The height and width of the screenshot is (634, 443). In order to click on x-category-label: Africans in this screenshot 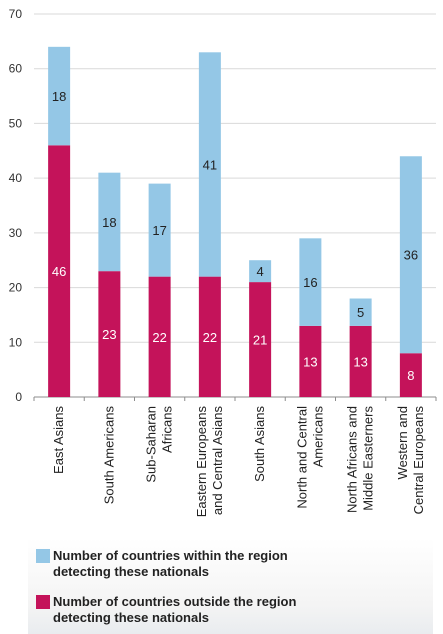, I will do `click(167, 429)`.